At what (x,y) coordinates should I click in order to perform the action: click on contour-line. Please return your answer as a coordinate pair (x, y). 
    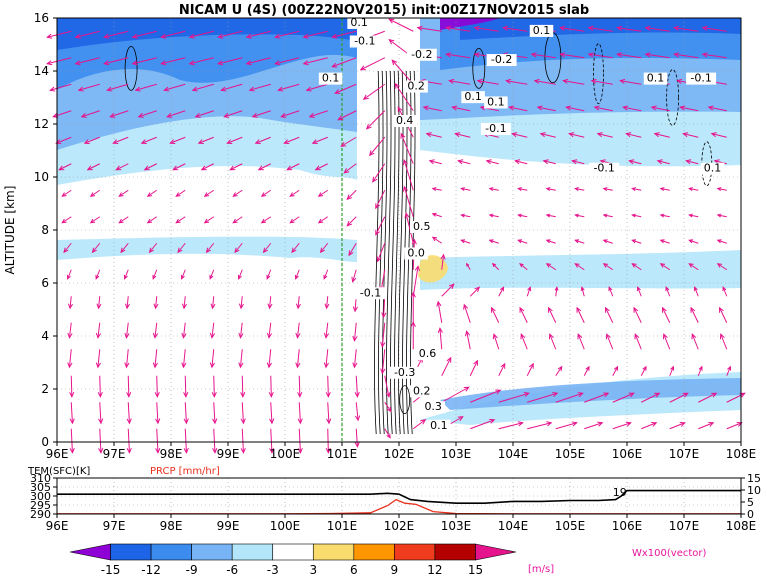
    Looking at the image, I should click on (385, 252).